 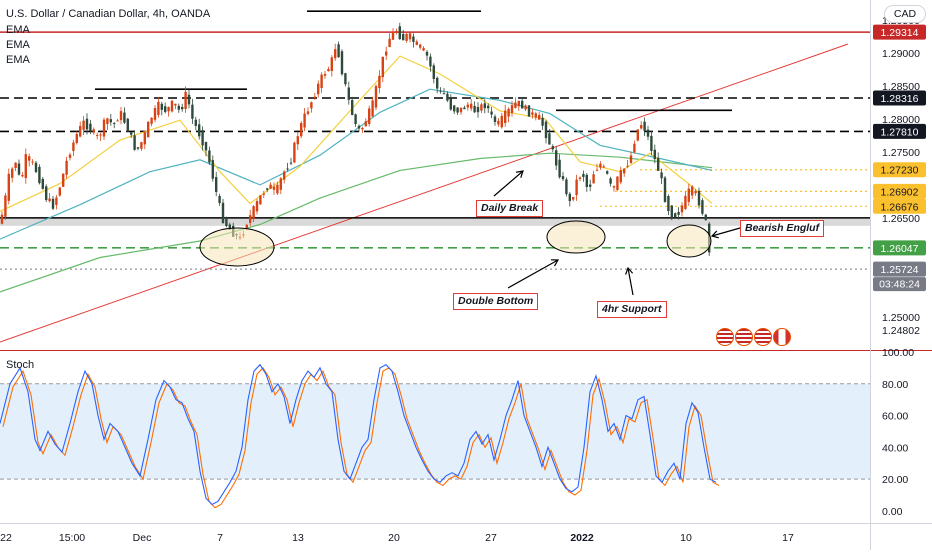 What do you see at coordinates (510, 208) in the screenshot?
I see `annotation-daily-break: Daily Break` at bounding box center [510, 208].